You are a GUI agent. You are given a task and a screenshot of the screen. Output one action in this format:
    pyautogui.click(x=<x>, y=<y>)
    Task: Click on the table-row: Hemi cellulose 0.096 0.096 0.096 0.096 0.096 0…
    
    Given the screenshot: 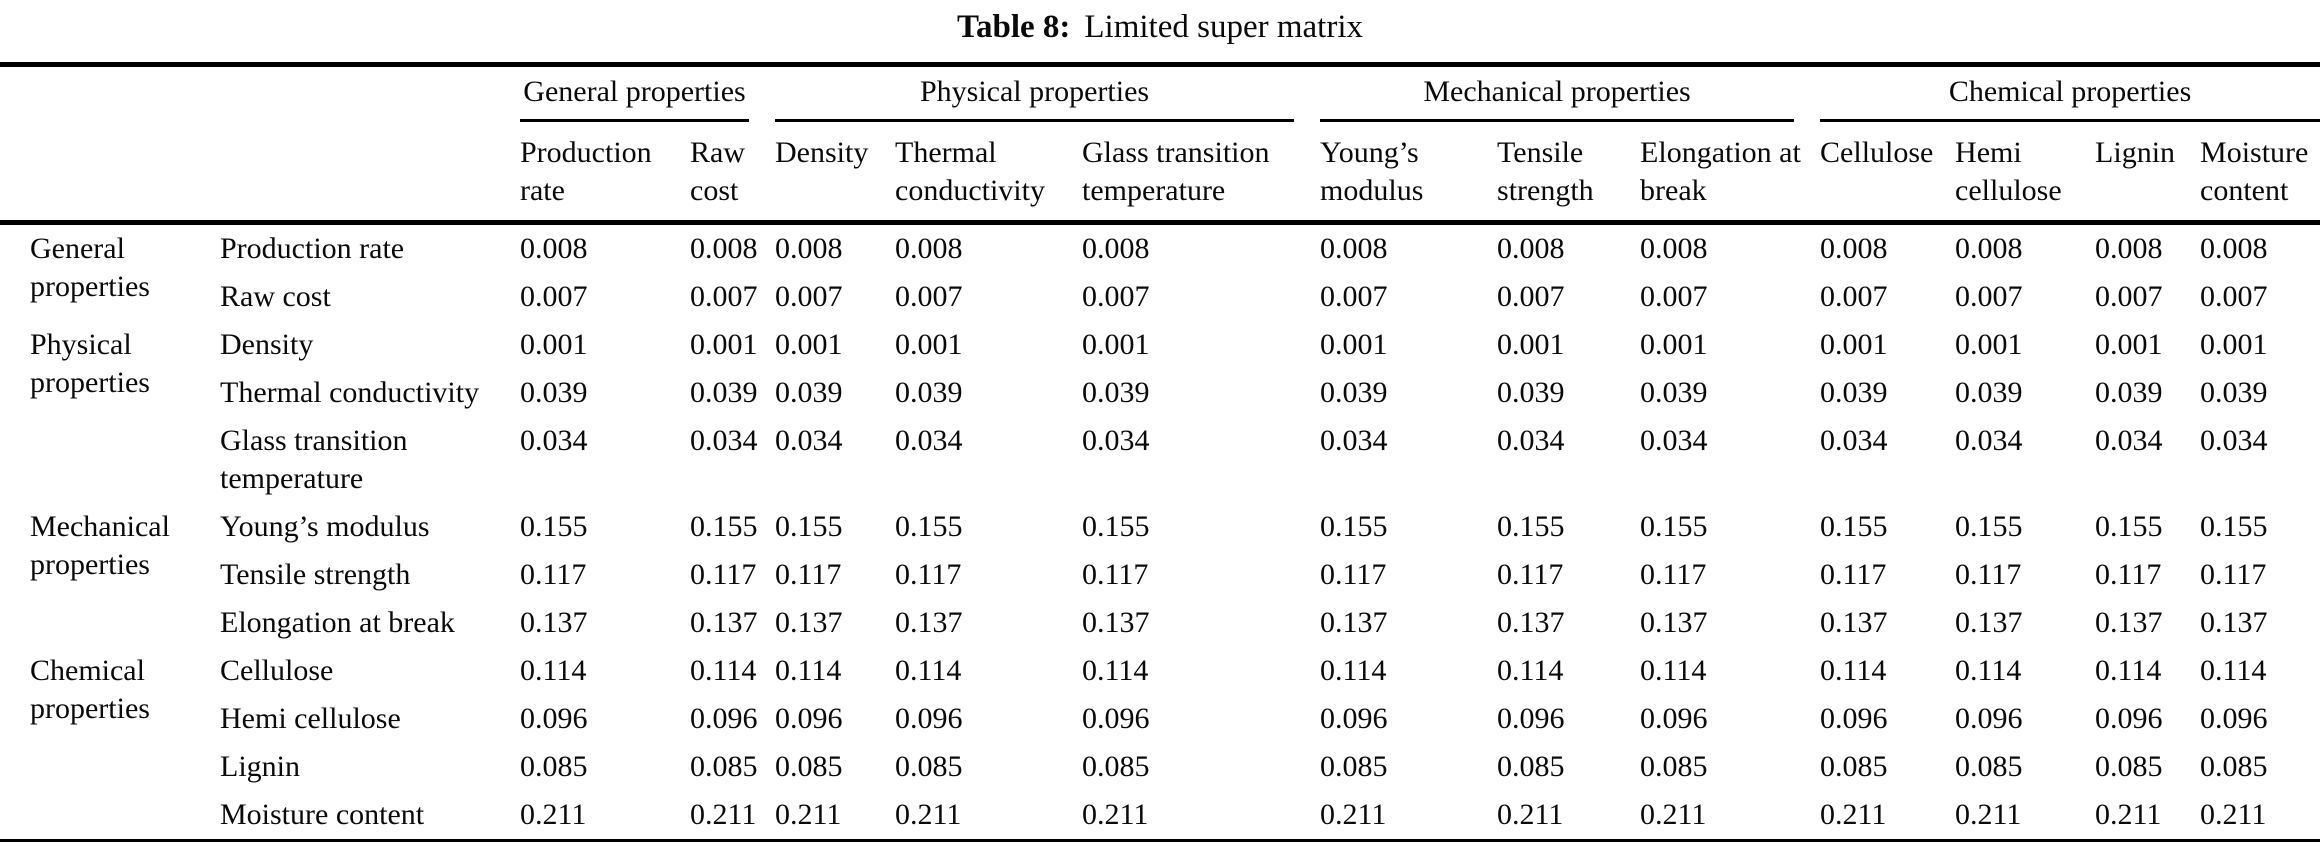 What is the action you would take?
    pyautogui.click(x=1160, y=719)
    